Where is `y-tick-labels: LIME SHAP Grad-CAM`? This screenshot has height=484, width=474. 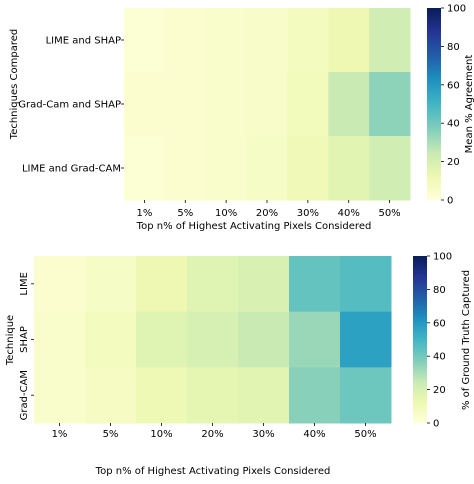 y-tick-labels: LIME SHAP Grad-CAM is located at coordinates (26, 346).